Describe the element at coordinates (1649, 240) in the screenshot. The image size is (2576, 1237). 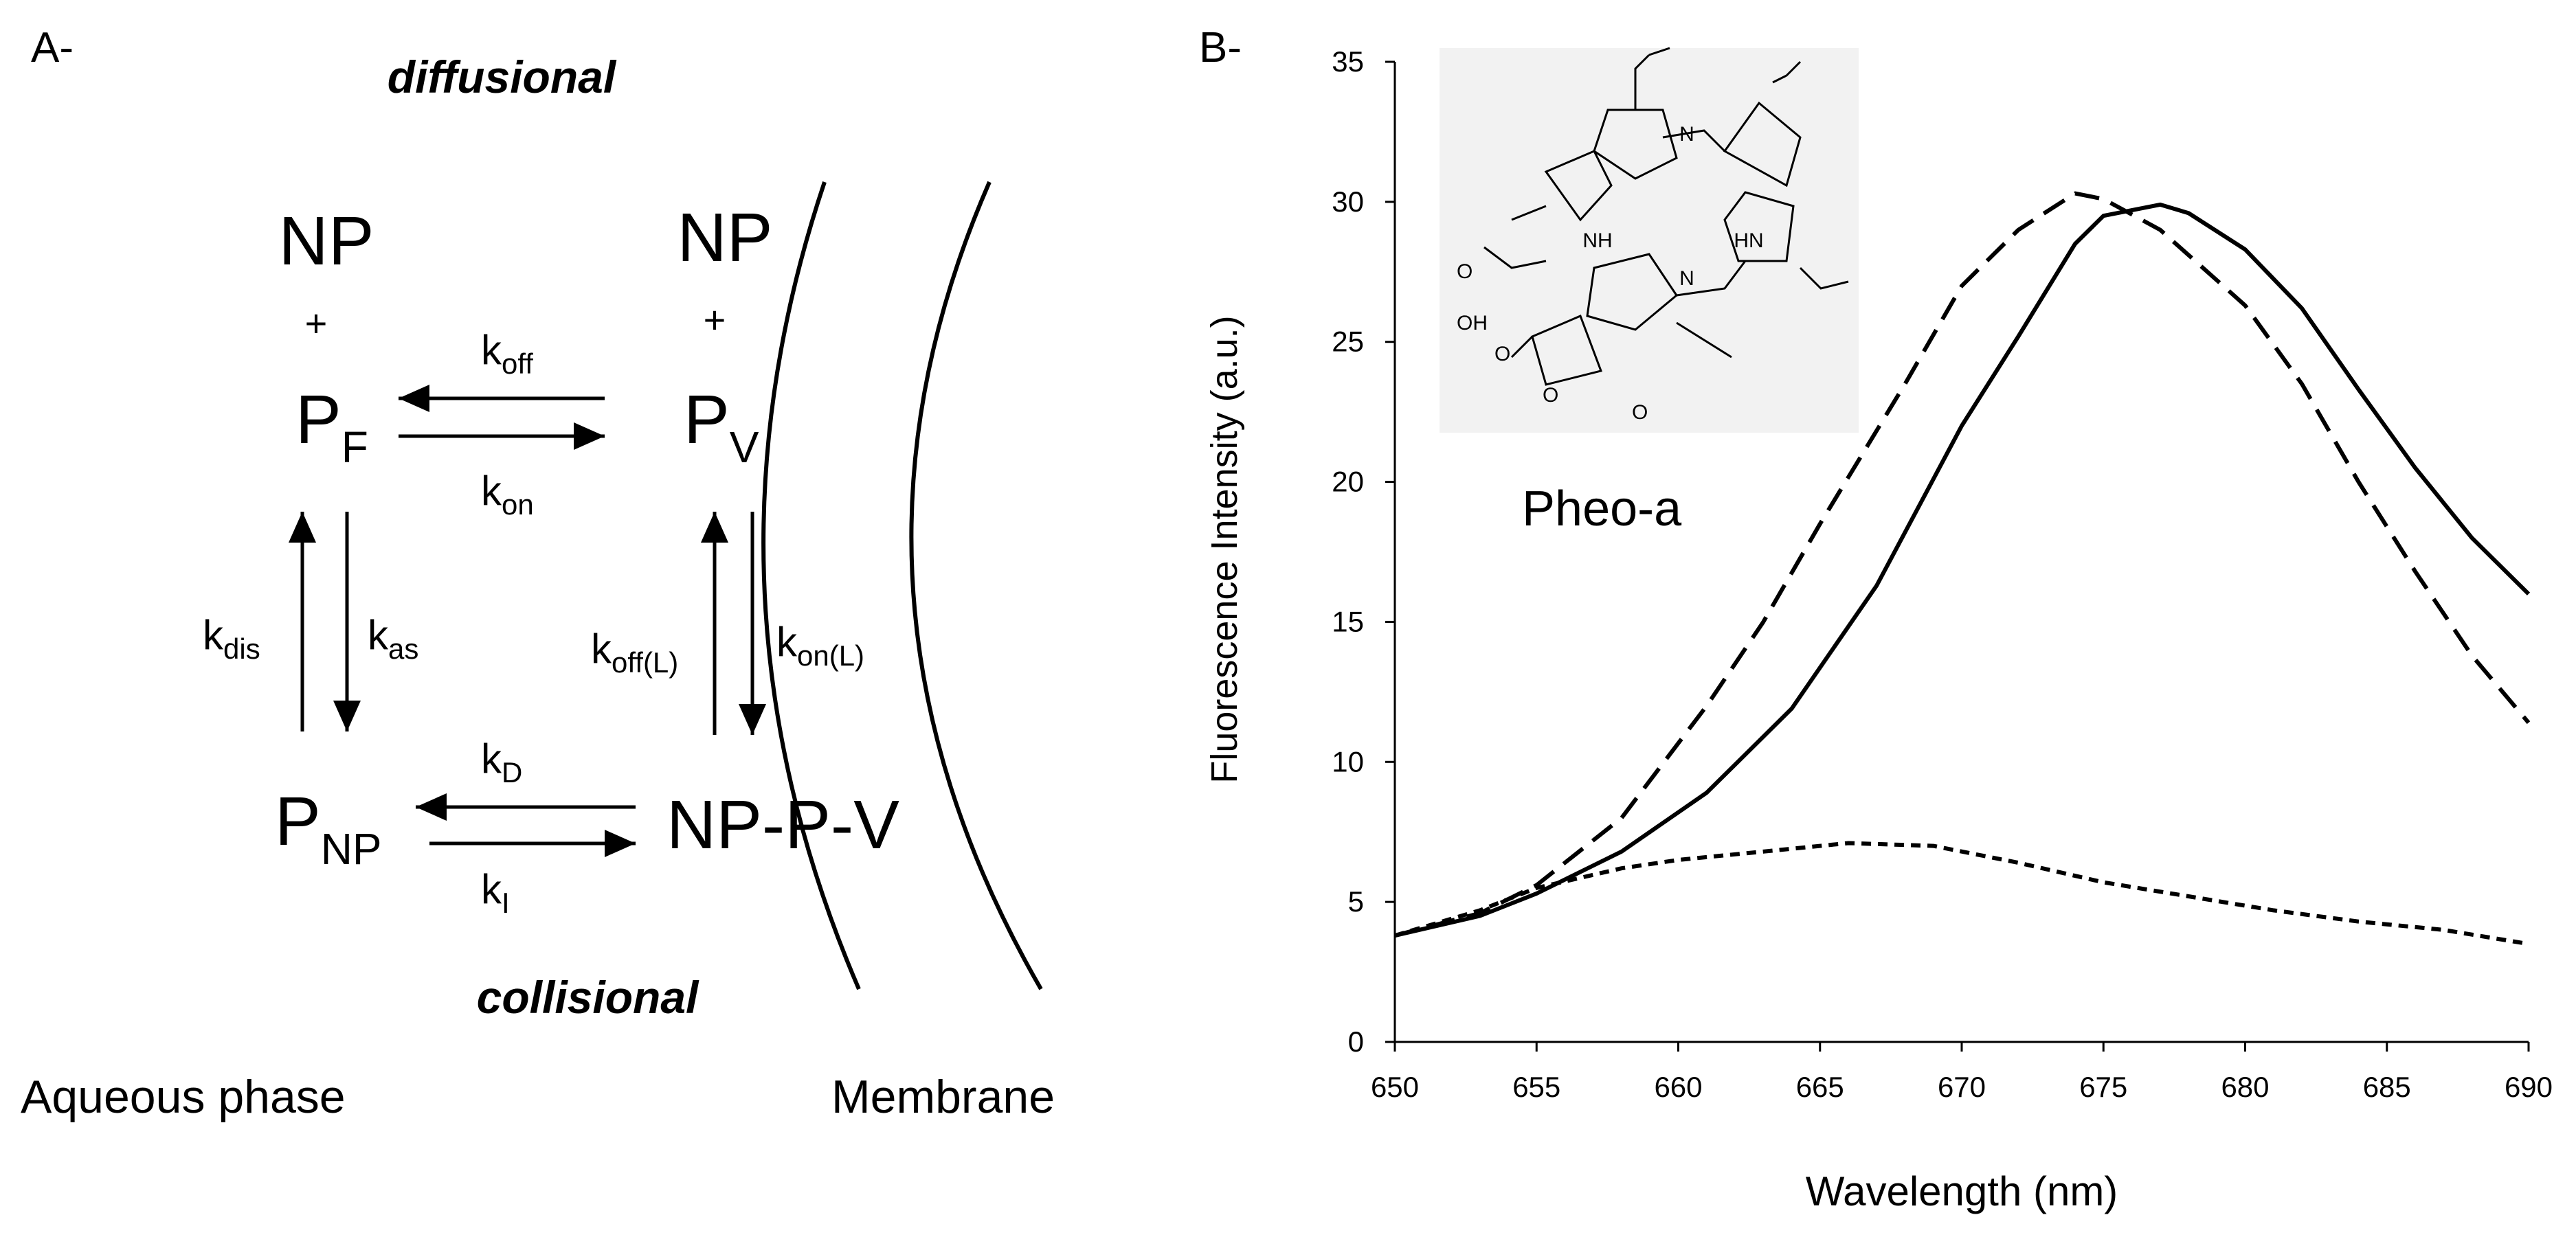
I see `pheo-a-molecule-drawing` at that location.